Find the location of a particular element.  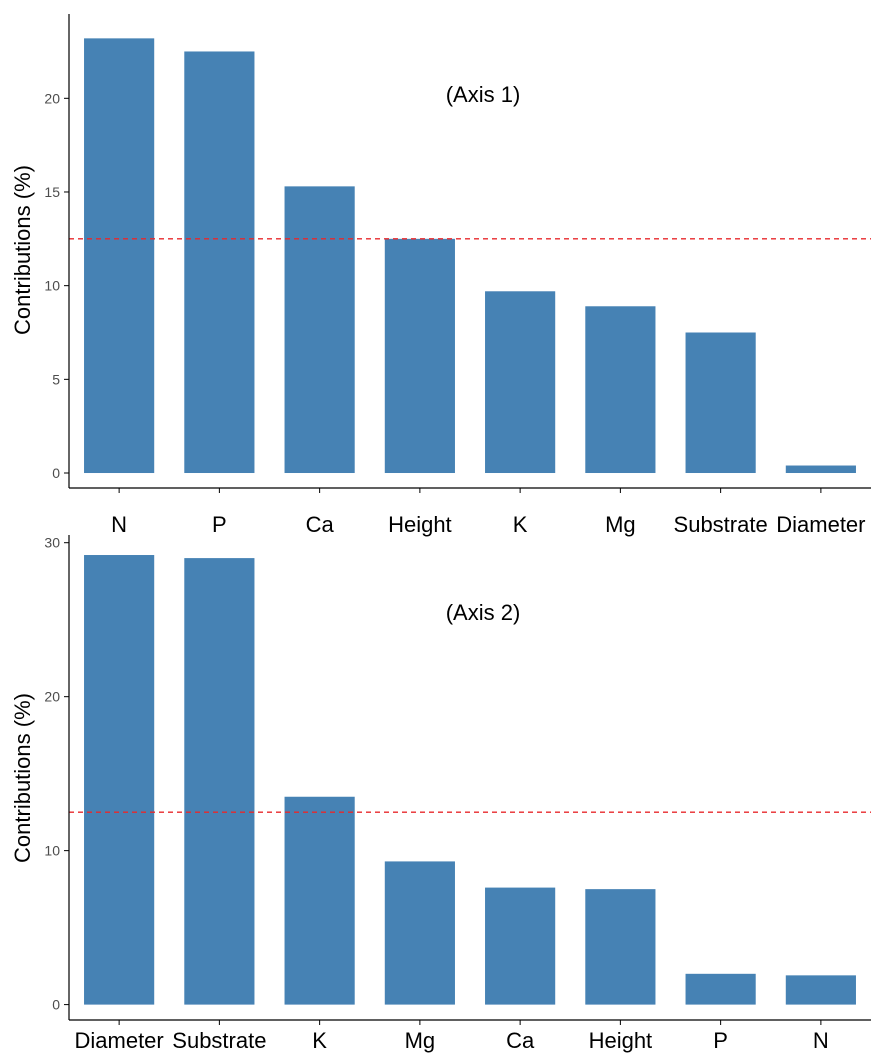

y-tick-label: 5 is located at coordinates (56, 379).